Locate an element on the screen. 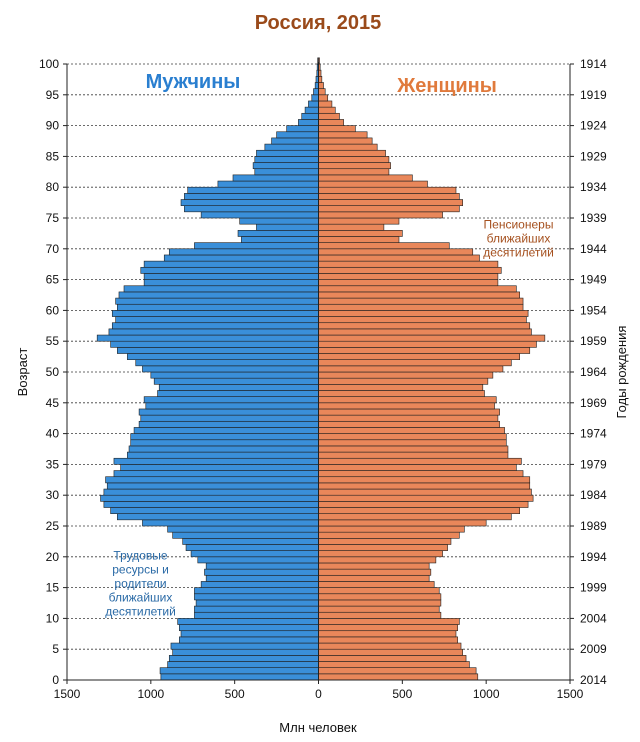  birth-year-tick-label: 1954 is located at coordinates (593, 310).